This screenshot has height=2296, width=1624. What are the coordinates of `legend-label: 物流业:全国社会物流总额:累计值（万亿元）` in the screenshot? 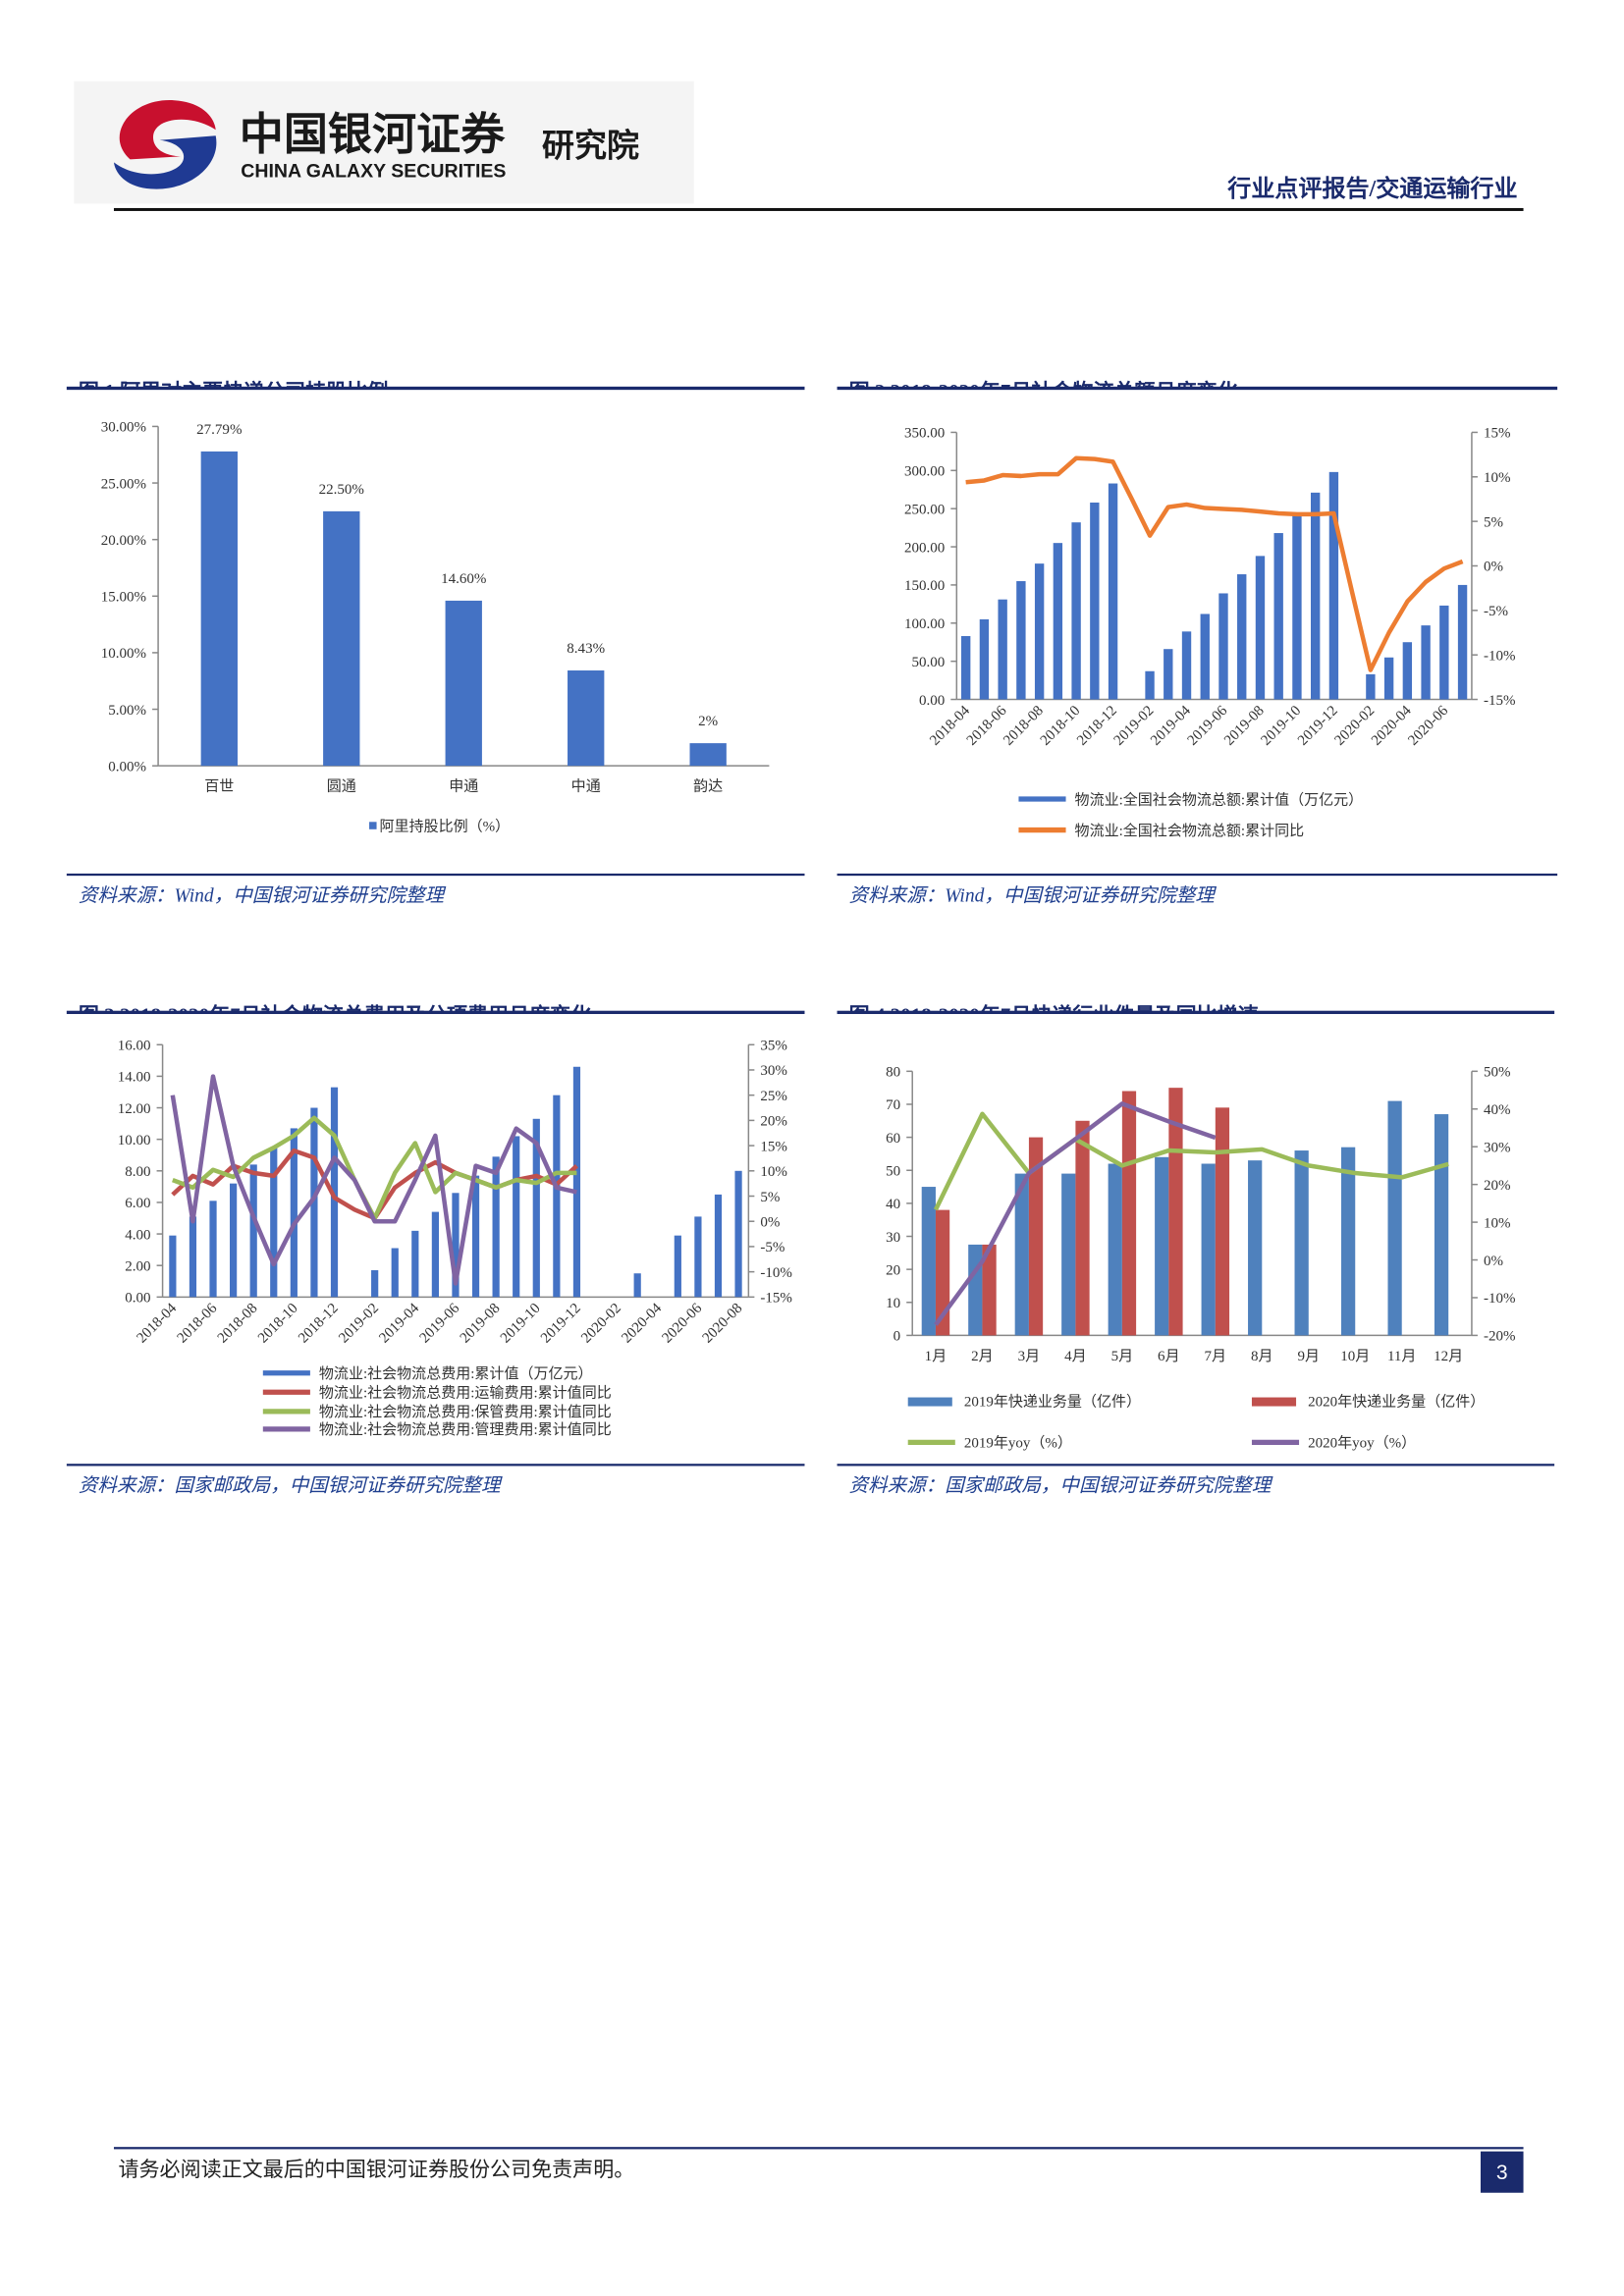 It's located at (1219, 799).